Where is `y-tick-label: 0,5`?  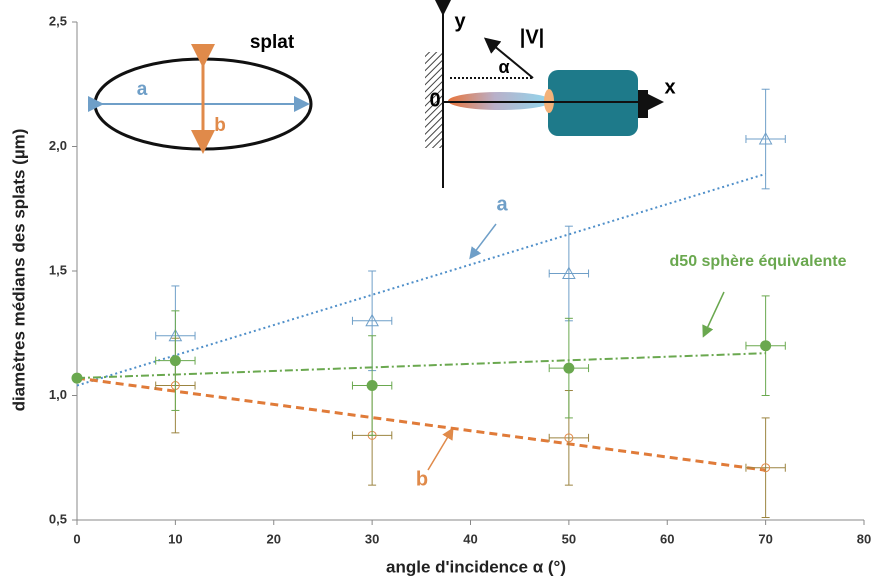 y-tick-label: 0,5 is located at coordinates (58, 518).